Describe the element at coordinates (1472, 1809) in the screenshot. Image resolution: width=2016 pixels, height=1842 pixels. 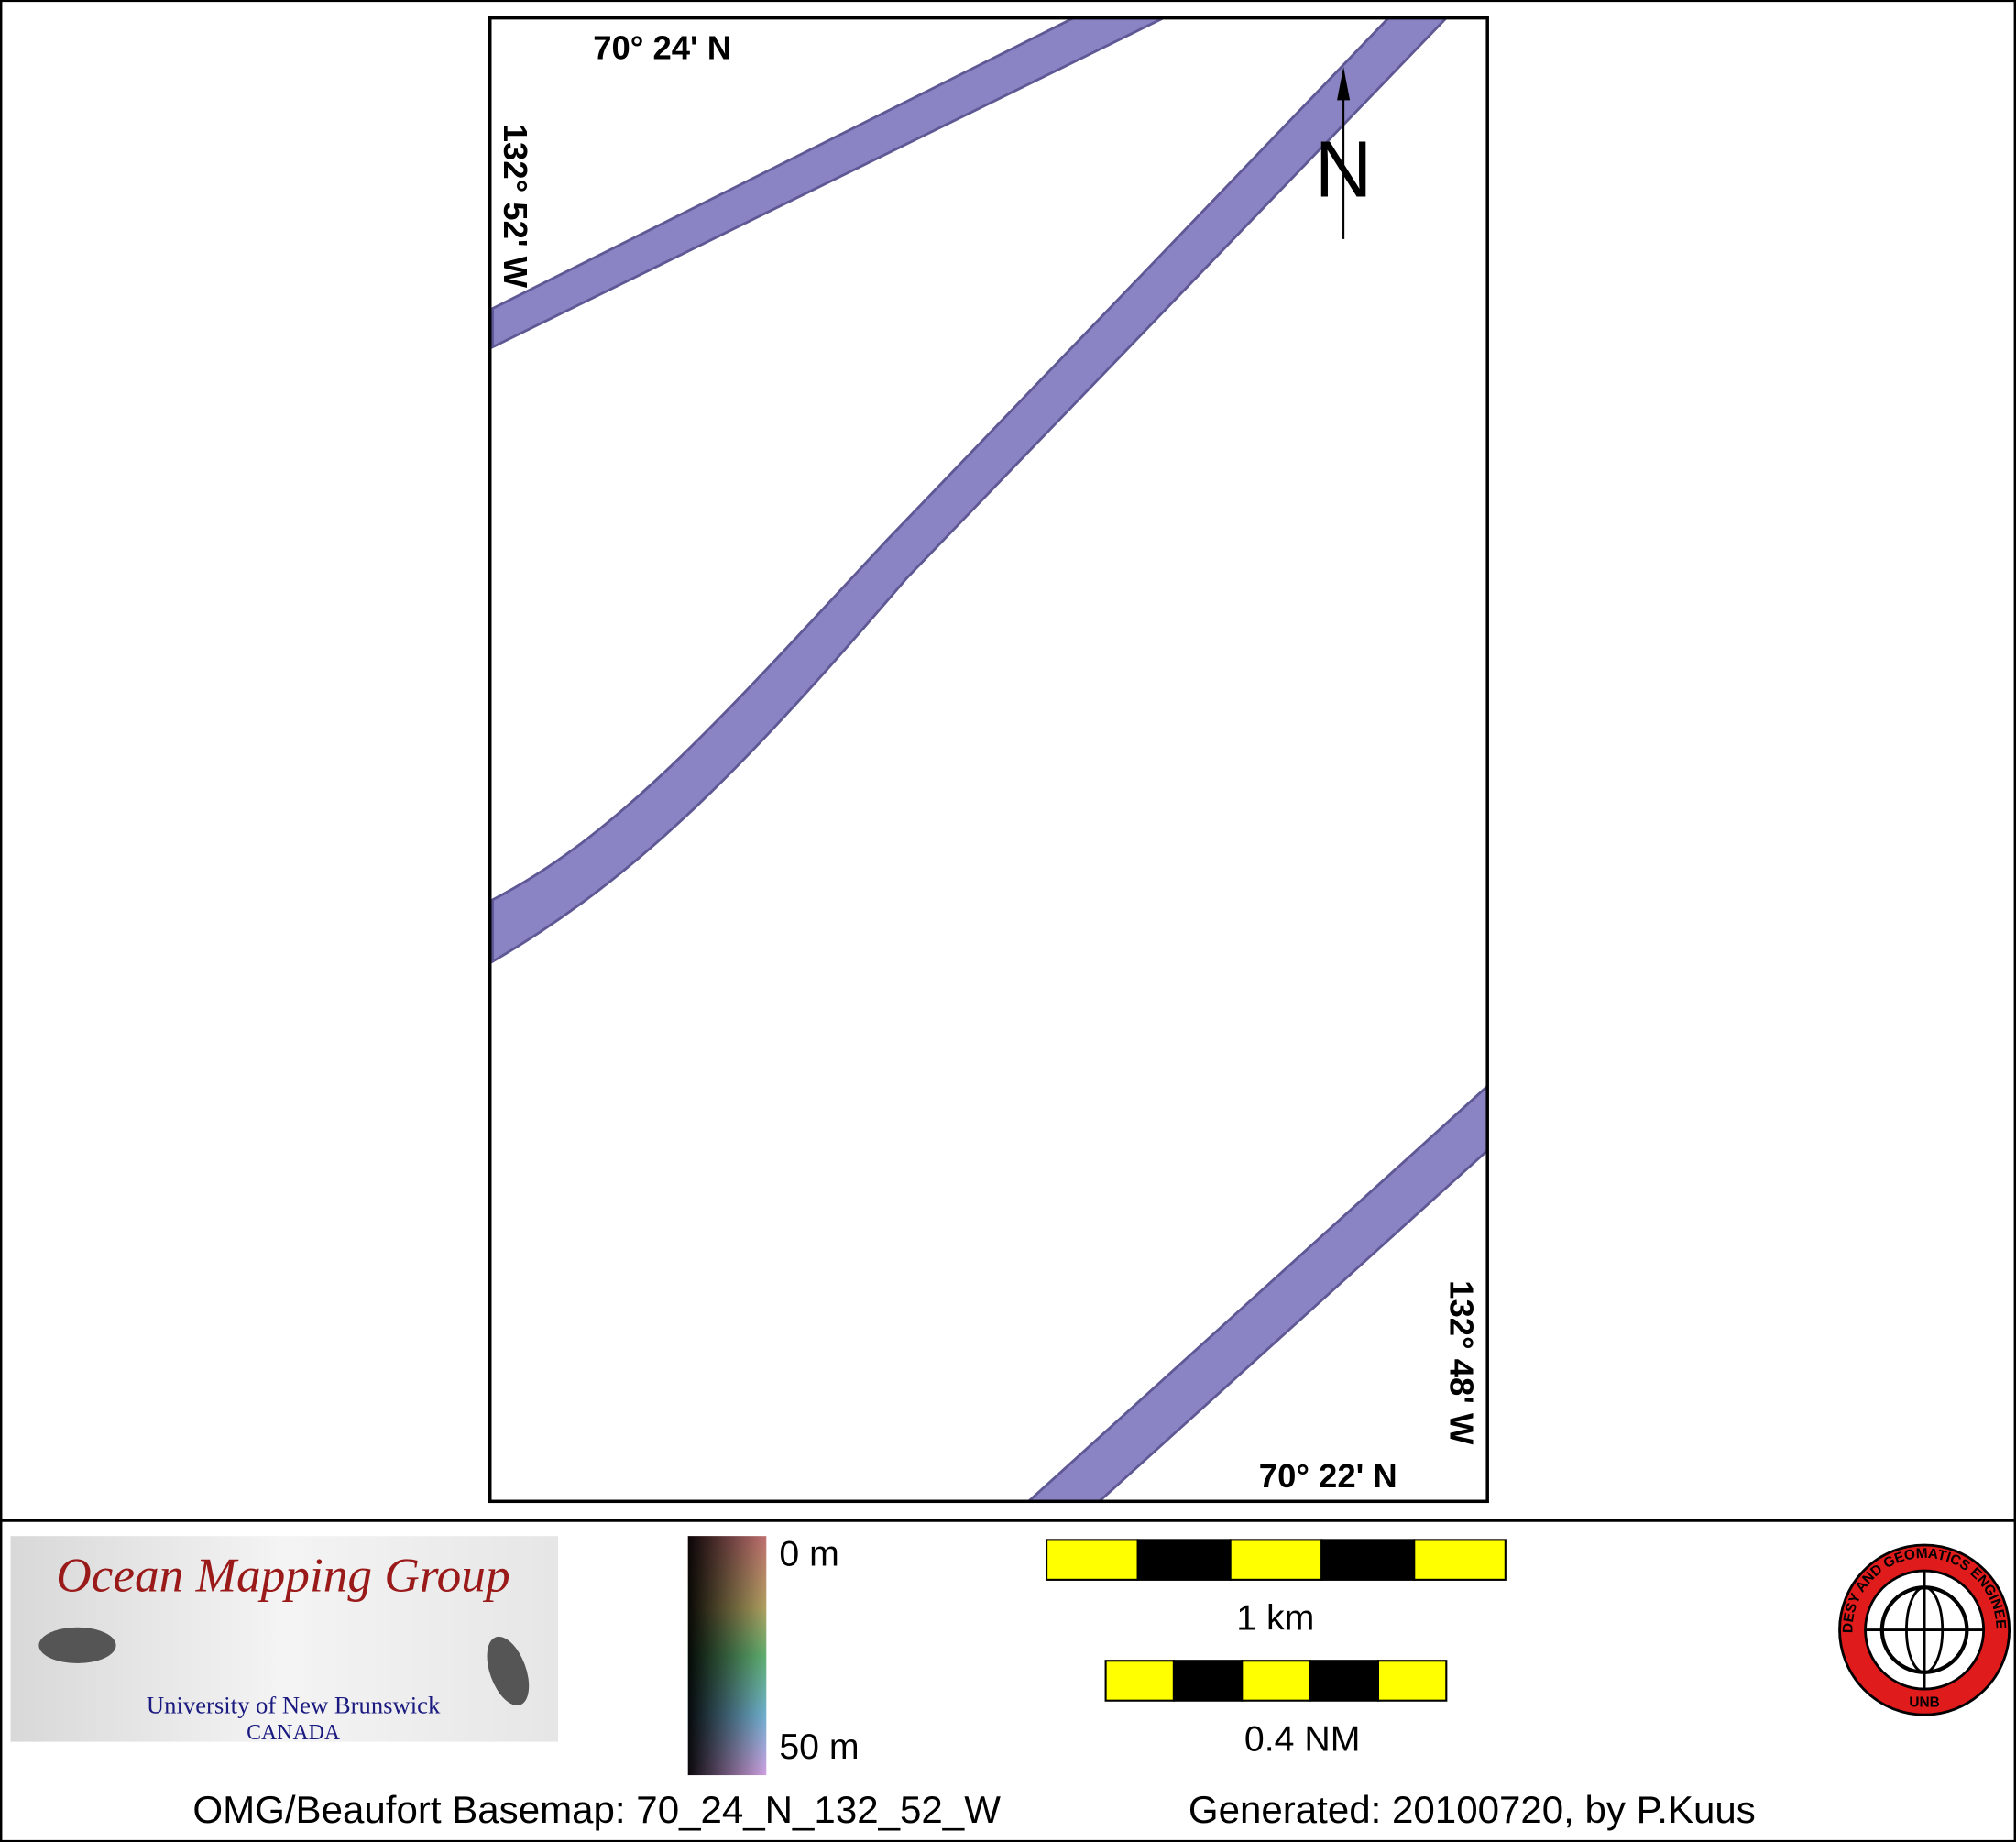
I see `footer-generated: Generated: 20100720, by P.Kuus` at that location.